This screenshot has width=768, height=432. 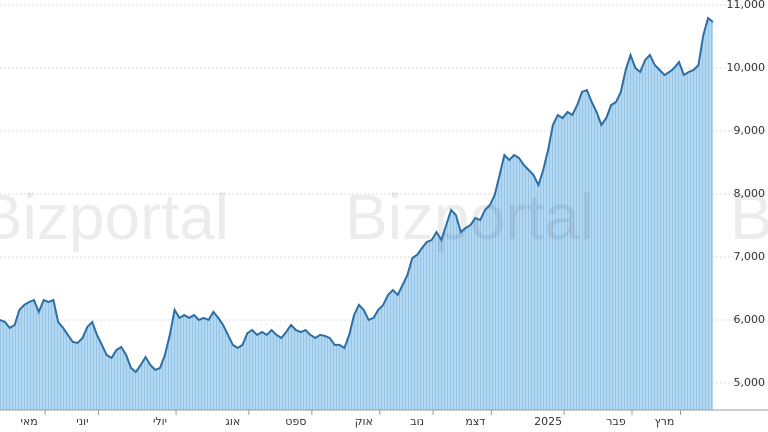 I want to click on x-tick-label: אוג, so click(x=232, y=421).